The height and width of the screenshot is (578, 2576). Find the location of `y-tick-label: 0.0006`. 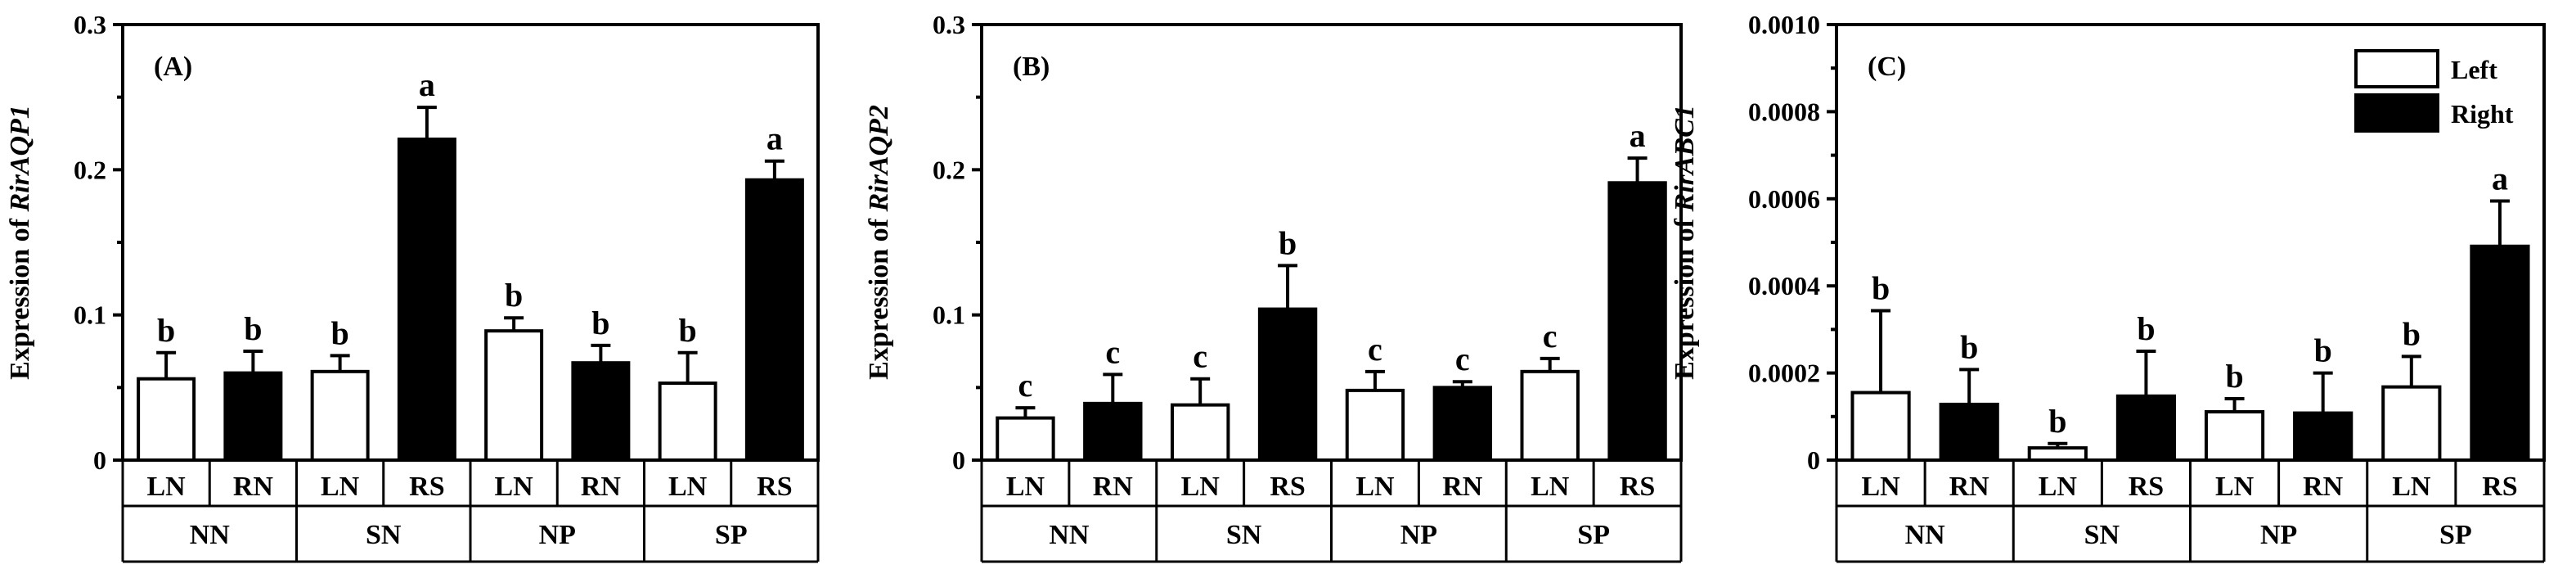

y-tick-label: 0.0006 is located at coordinates (1784, 199).